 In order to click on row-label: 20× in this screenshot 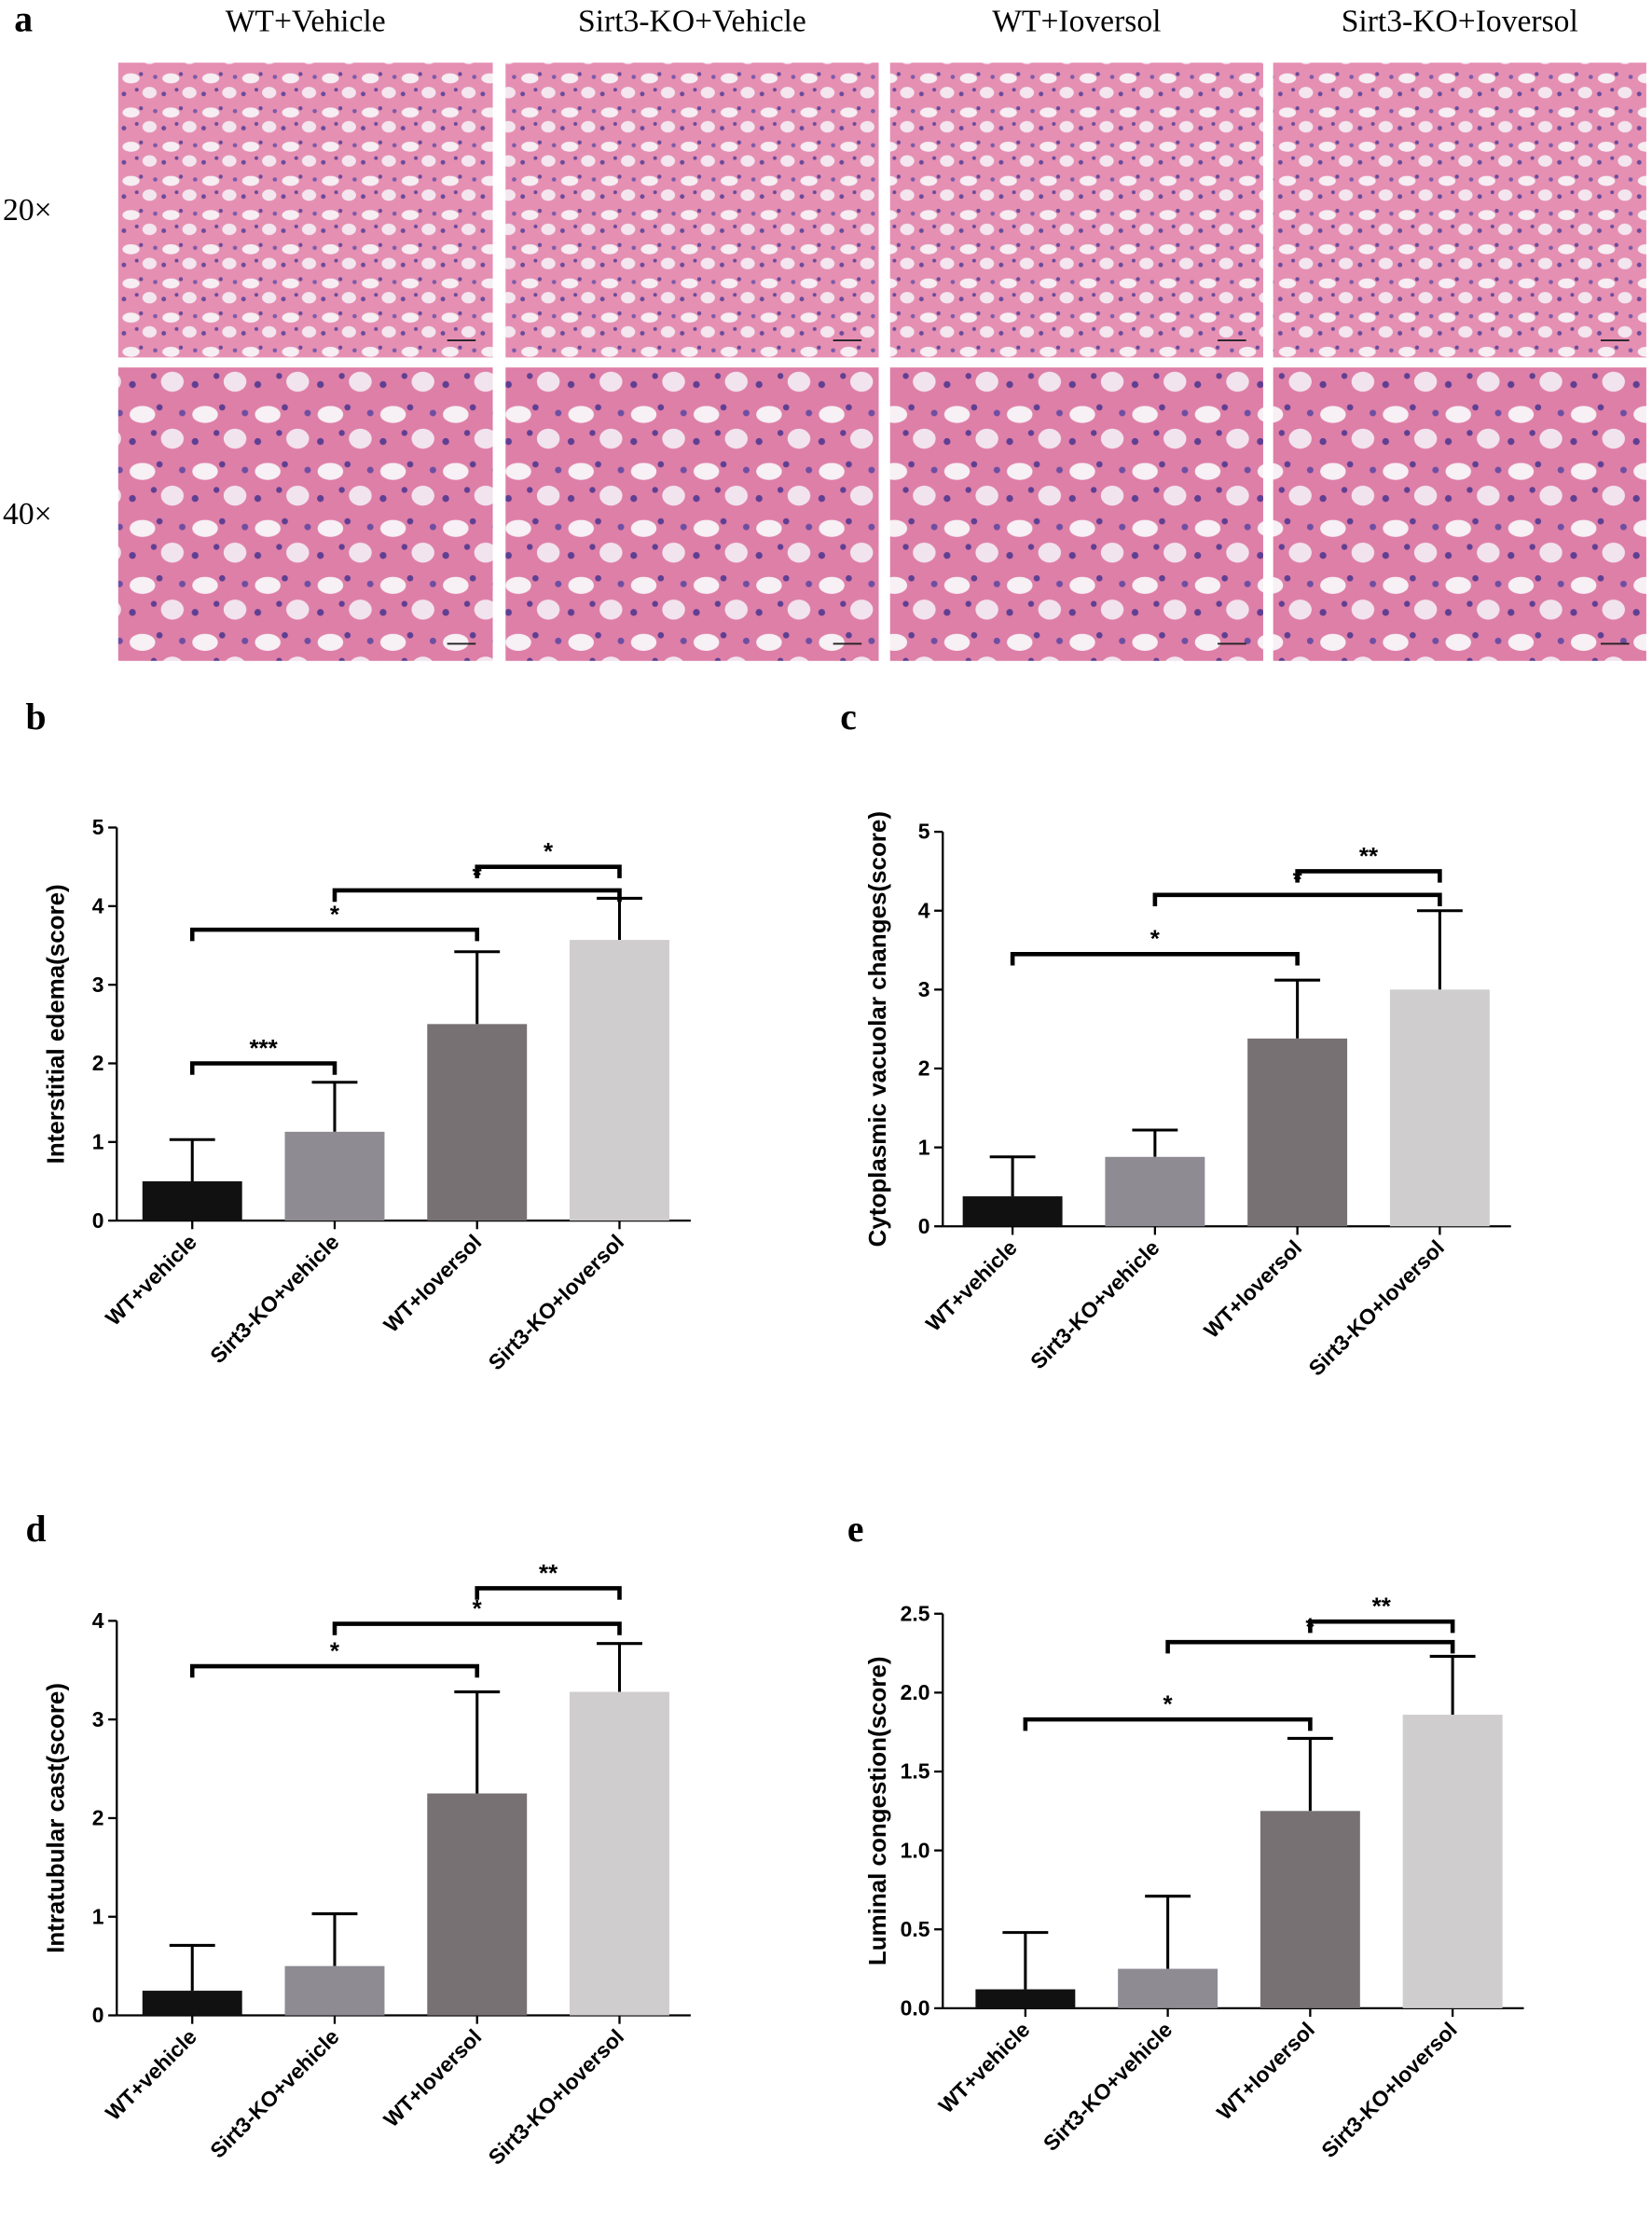, I will do `click(28, 210)`.